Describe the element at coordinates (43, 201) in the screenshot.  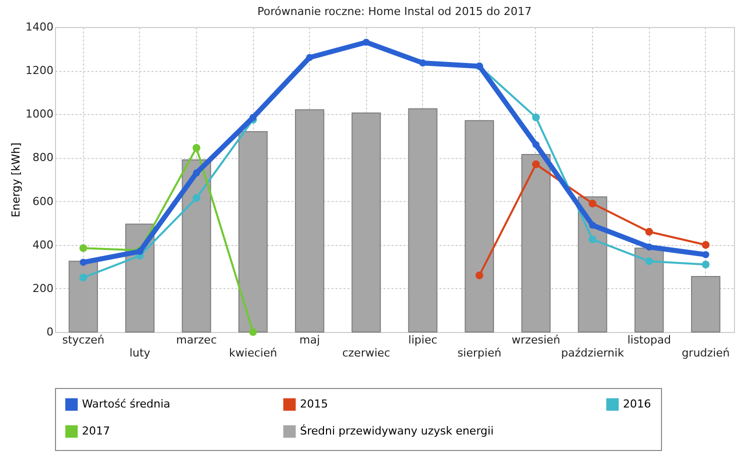
I see `y-tick-label: 600` at that location.